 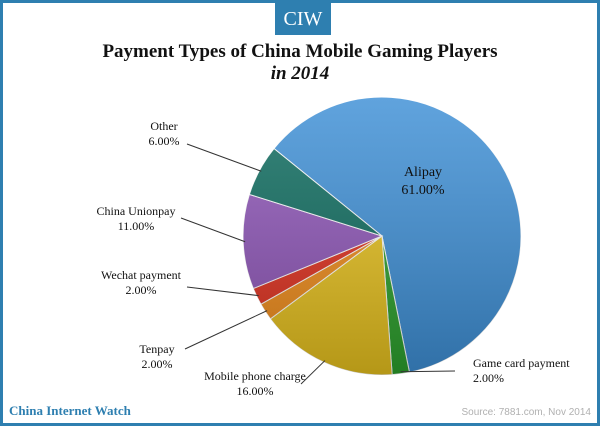 I want to click on slice-value-china-unionpay: 11.00%, so click(x=136, y=226).